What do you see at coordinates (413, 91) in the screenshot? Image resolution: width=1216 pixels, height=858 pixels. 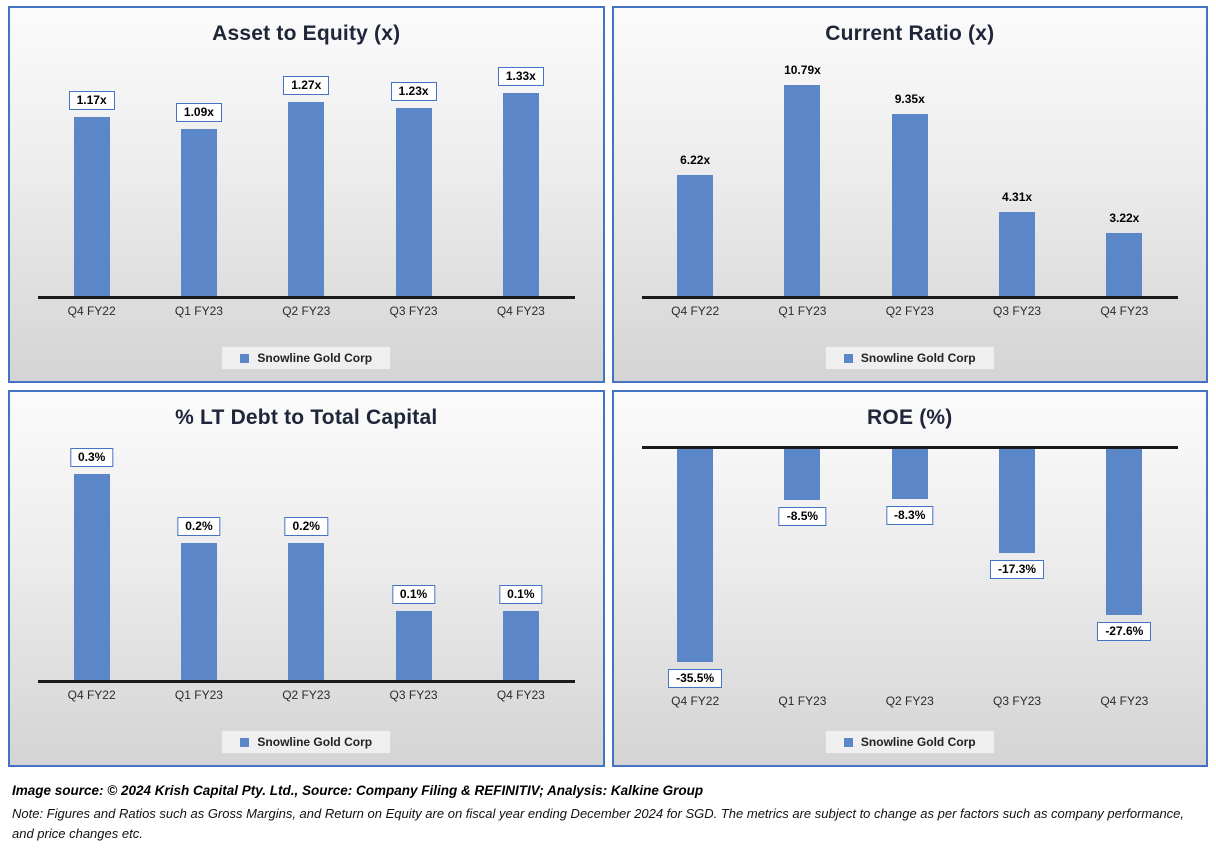 I see `data-label: 1.23x` at bounding box center [413, 91].